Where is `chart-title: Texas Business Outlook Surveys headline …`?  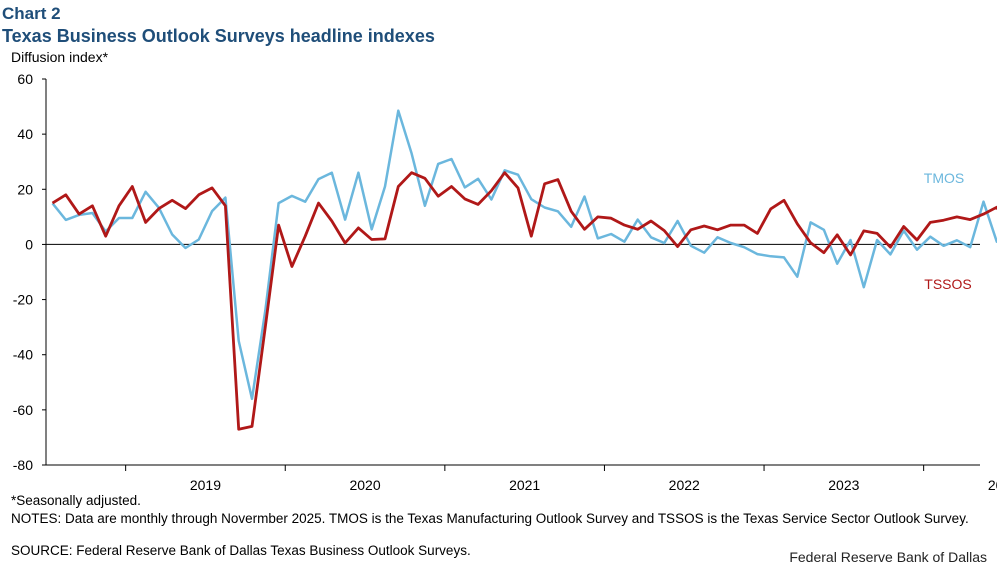 chart-title: Texas Business Outlook Surveys headline … is located at coordinates (218, 36).